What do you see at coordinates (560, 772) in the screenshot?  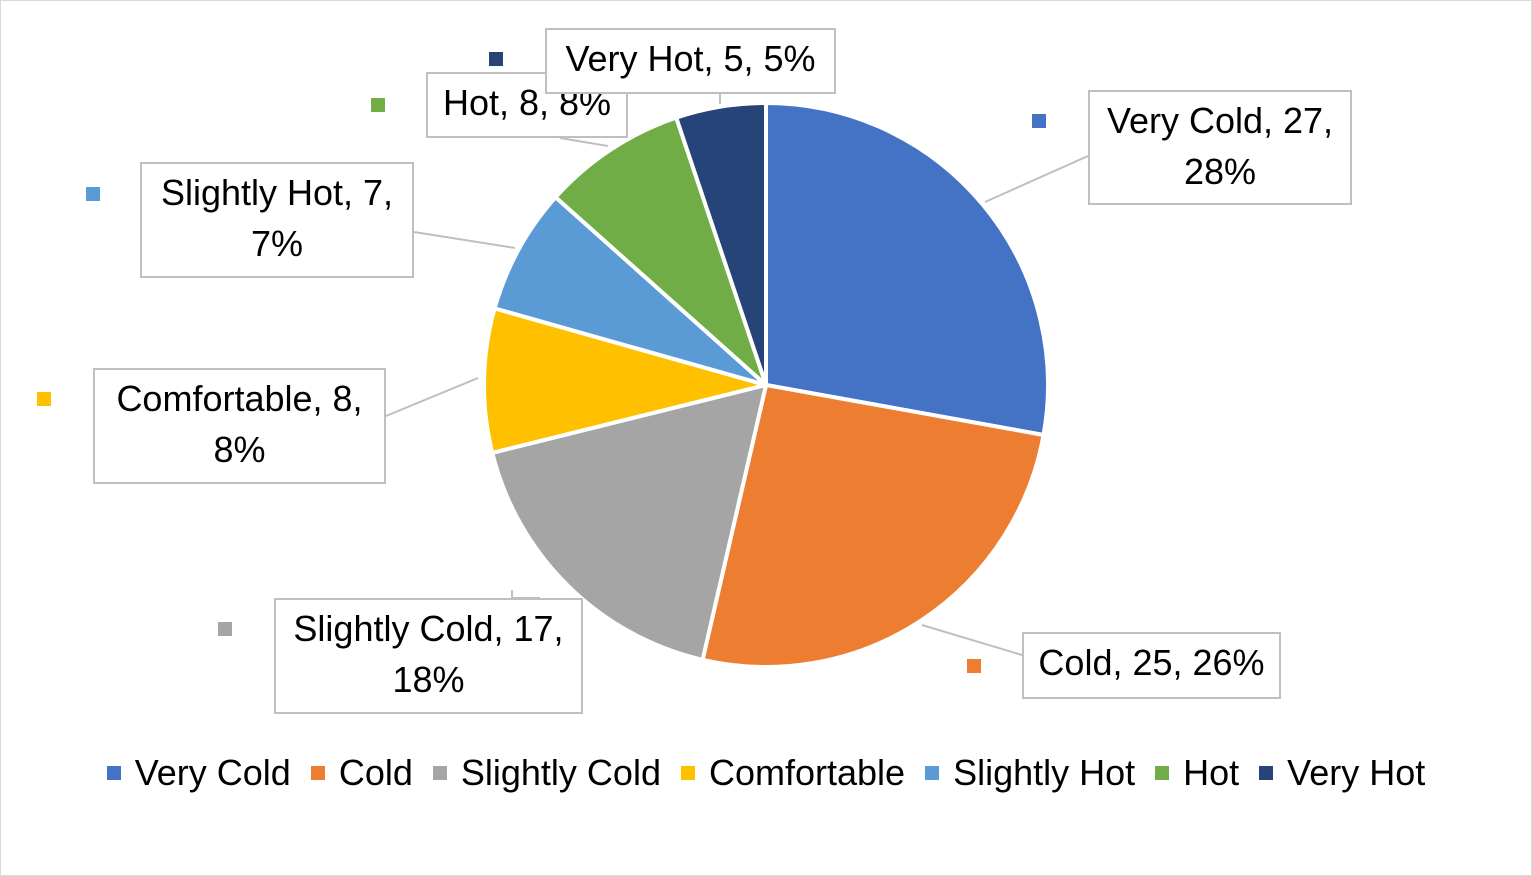 I see `legend-label: Slightly Cold` at bounding box center [560, 772].